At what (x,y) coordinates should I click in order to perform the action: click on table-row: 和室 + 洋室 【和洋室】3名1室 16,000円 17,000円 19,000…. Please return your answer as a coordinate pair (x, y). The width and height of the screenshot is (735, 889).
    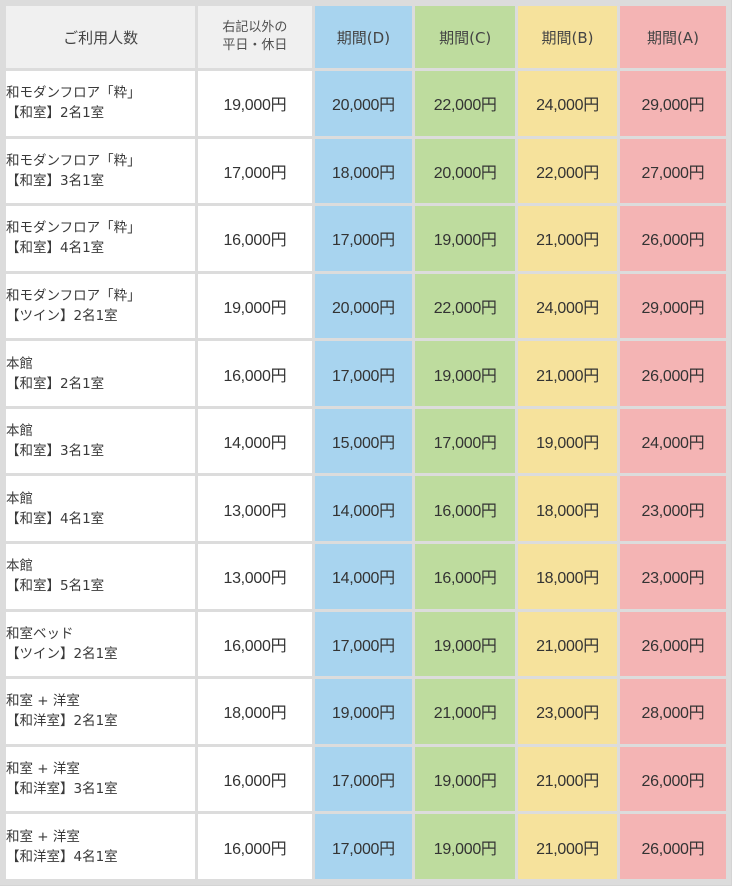
    Looking at the image, I should click on (366, 779).